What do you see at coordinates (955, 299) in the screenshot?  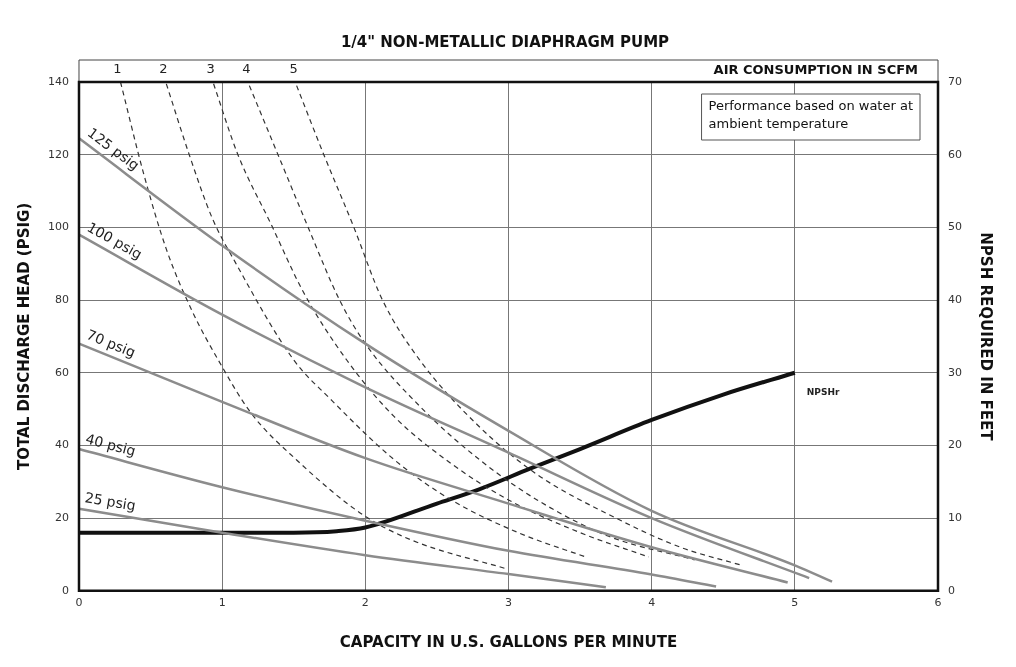 I see `y2-tick-label: 40` at bounding box center [955, 299].